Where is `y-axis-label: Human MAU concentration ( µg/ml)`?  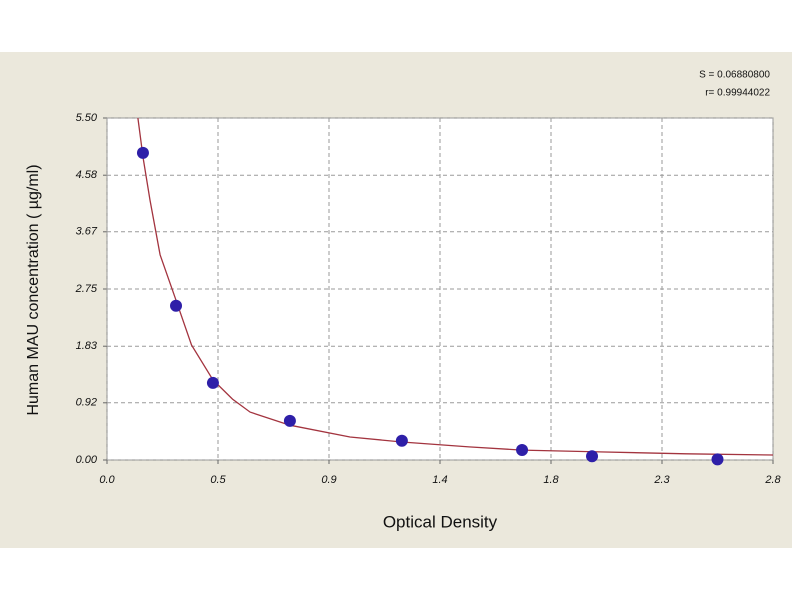
y-axis-label: Human MAU concentration ( µg/ml) is located at coordinates (33, 289).